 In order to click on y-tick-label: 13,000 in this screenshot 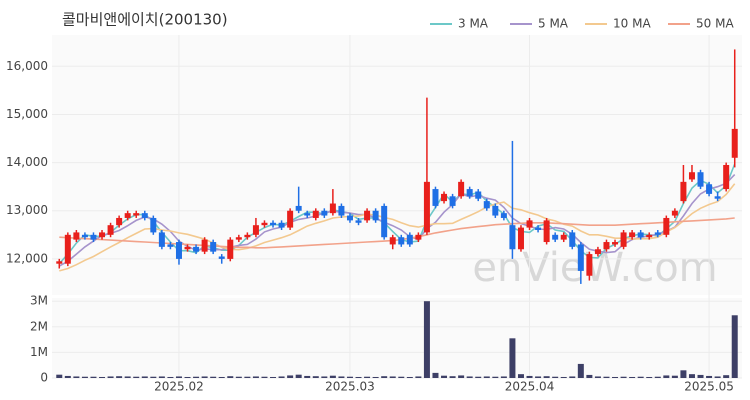, I will do `click(27, 210)`.